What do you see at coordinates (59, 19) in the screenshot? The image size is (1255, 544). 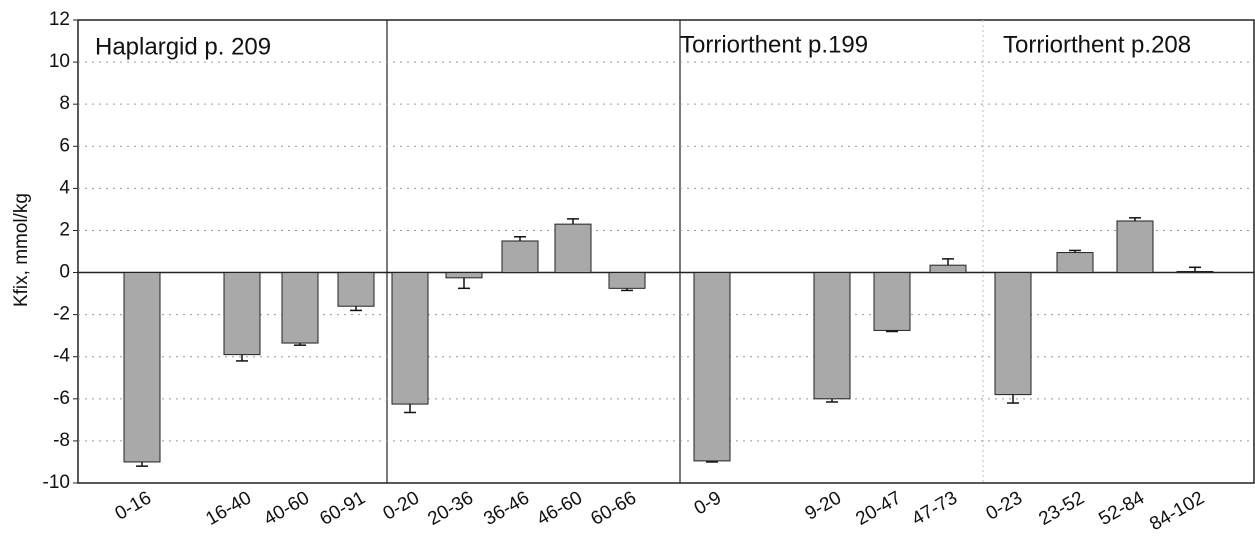 I see `y-tick-label: 12` at bounding box center [59, 19].